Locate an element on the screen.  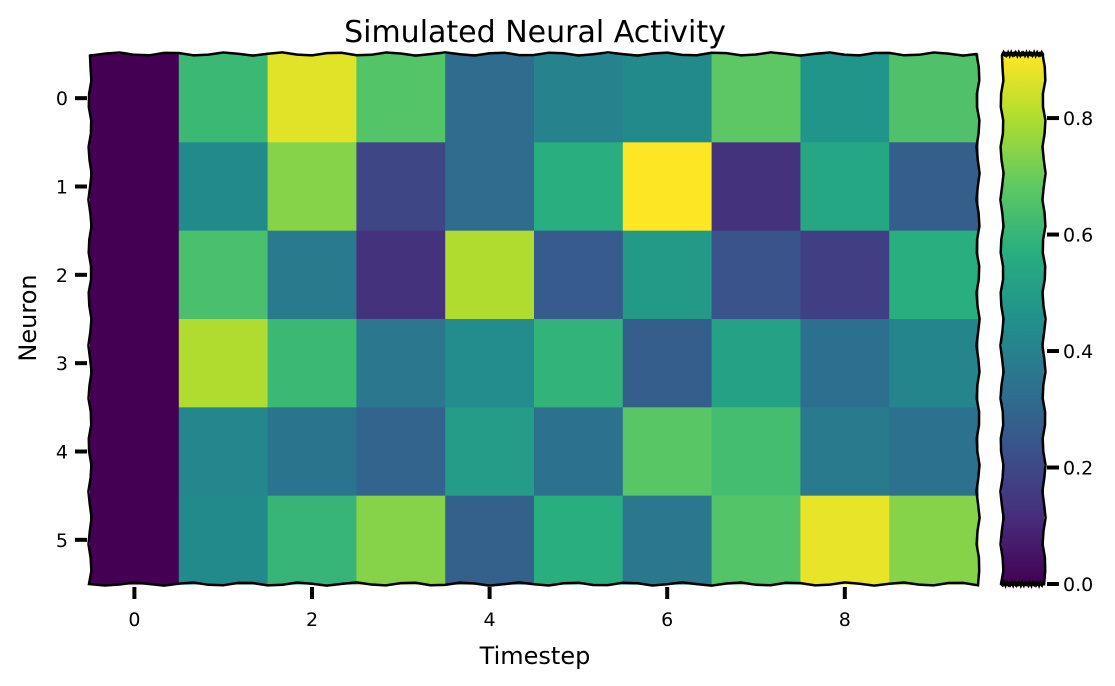
y-tick-label: 1 is located at coordinates (62, 188).